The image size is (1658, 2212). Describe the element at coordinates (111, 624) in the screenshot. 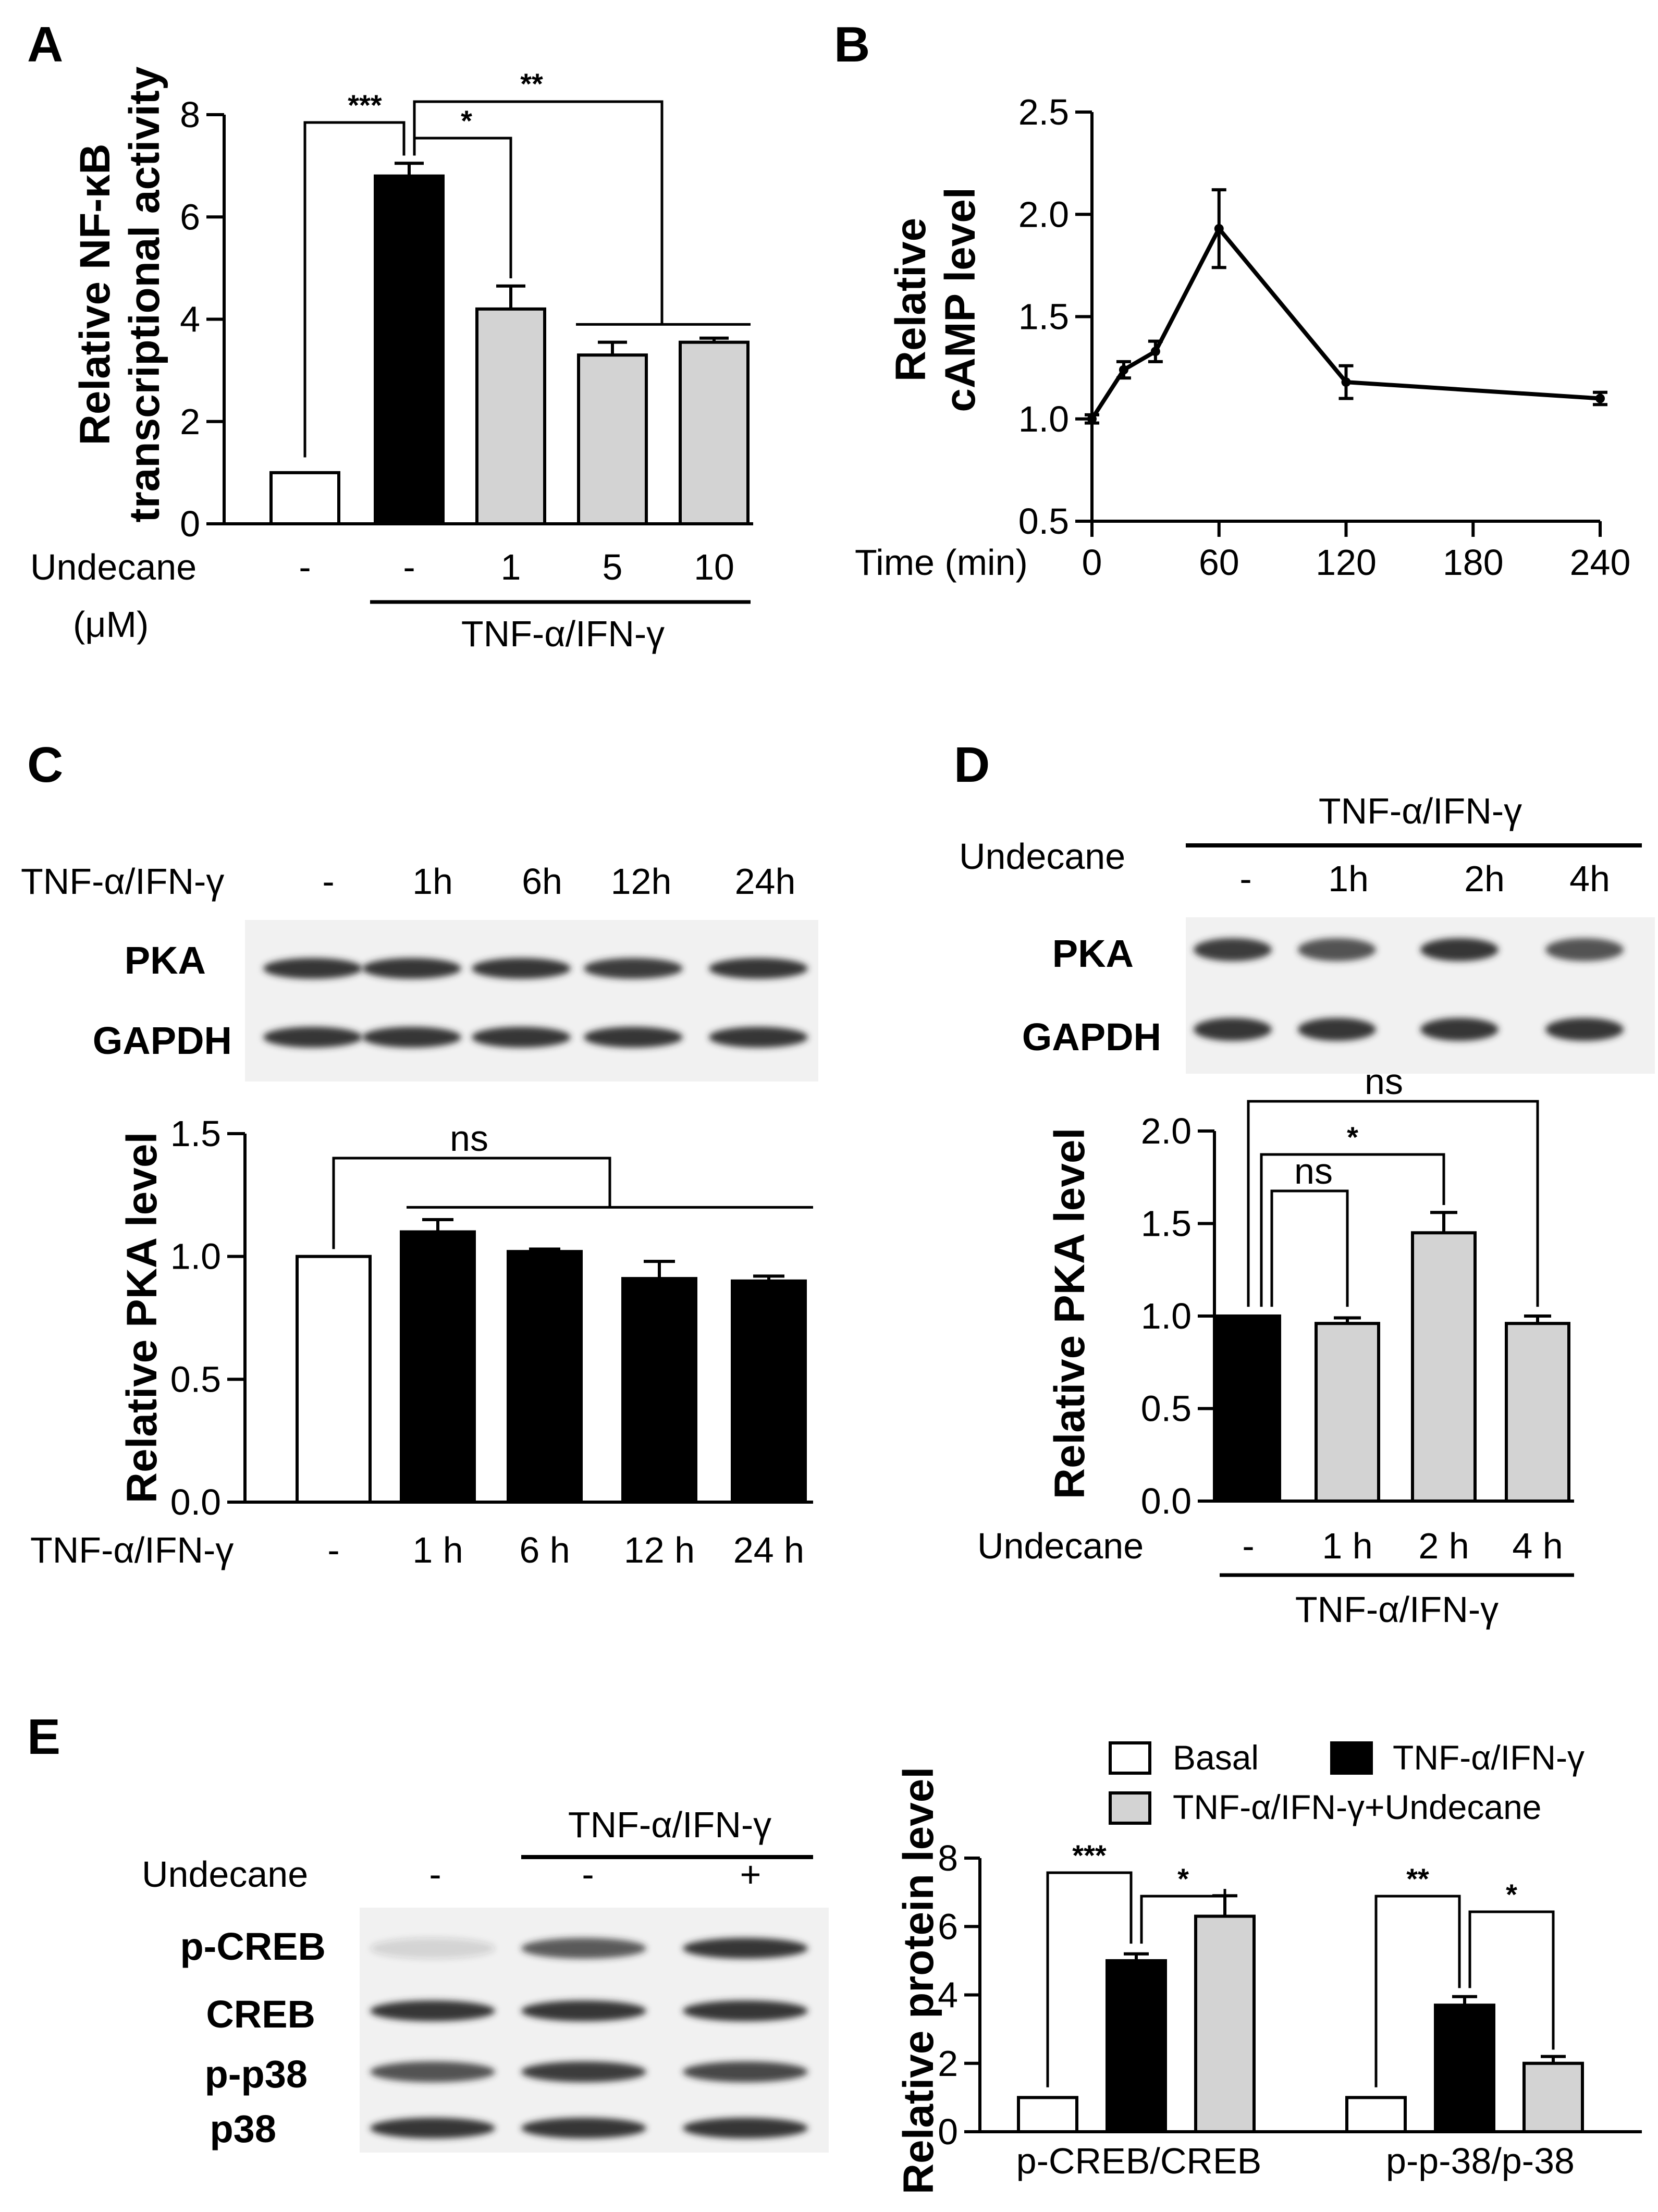

I see `panel-a-row-unit: (μM)` at that location.